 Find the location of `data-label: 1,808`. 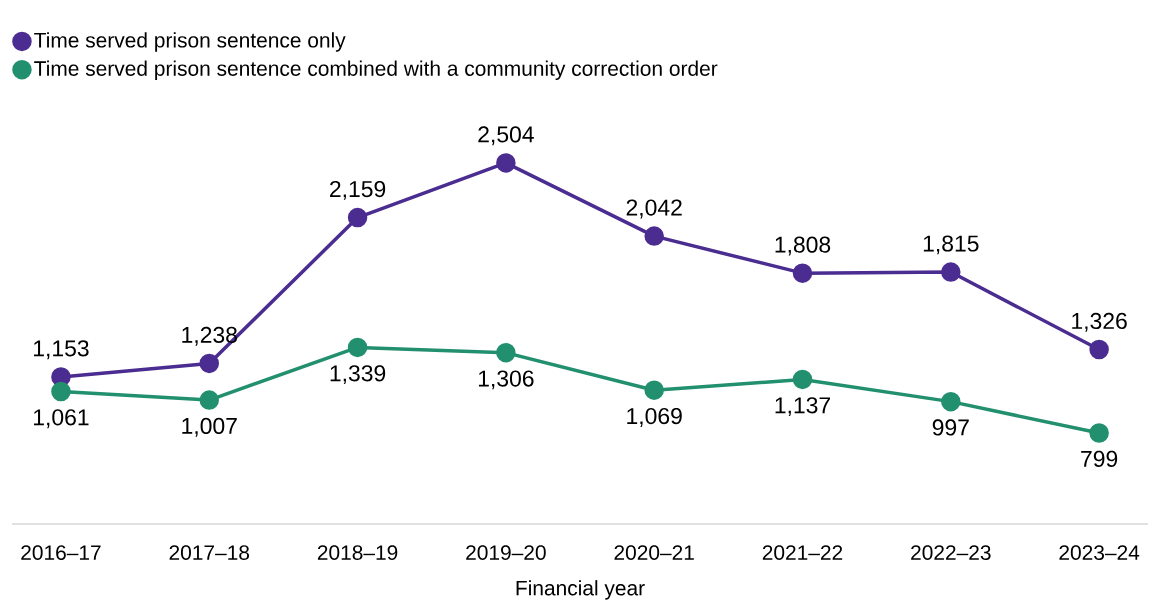

data-label: 1,808 is located at coordinates (803, 246).